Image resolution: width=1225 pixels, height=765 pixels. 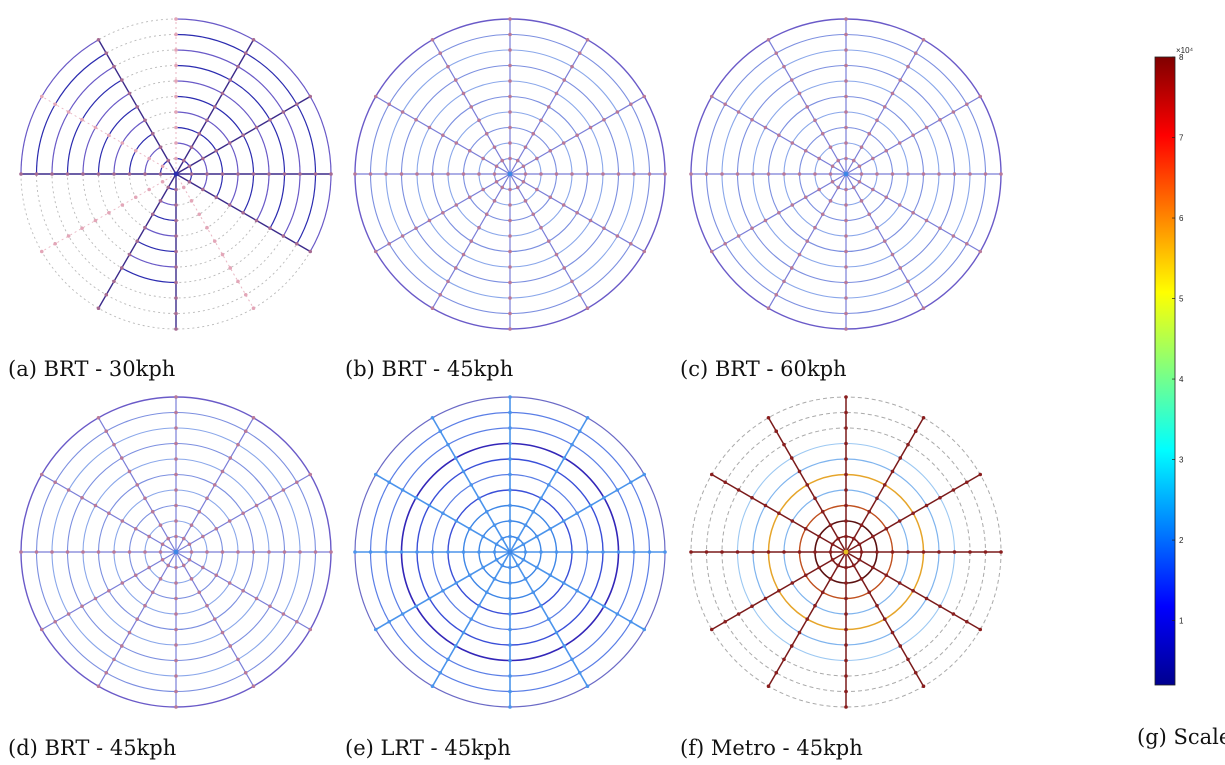 I want to click on colorbar-gradient, so click(x=1165, y=371).